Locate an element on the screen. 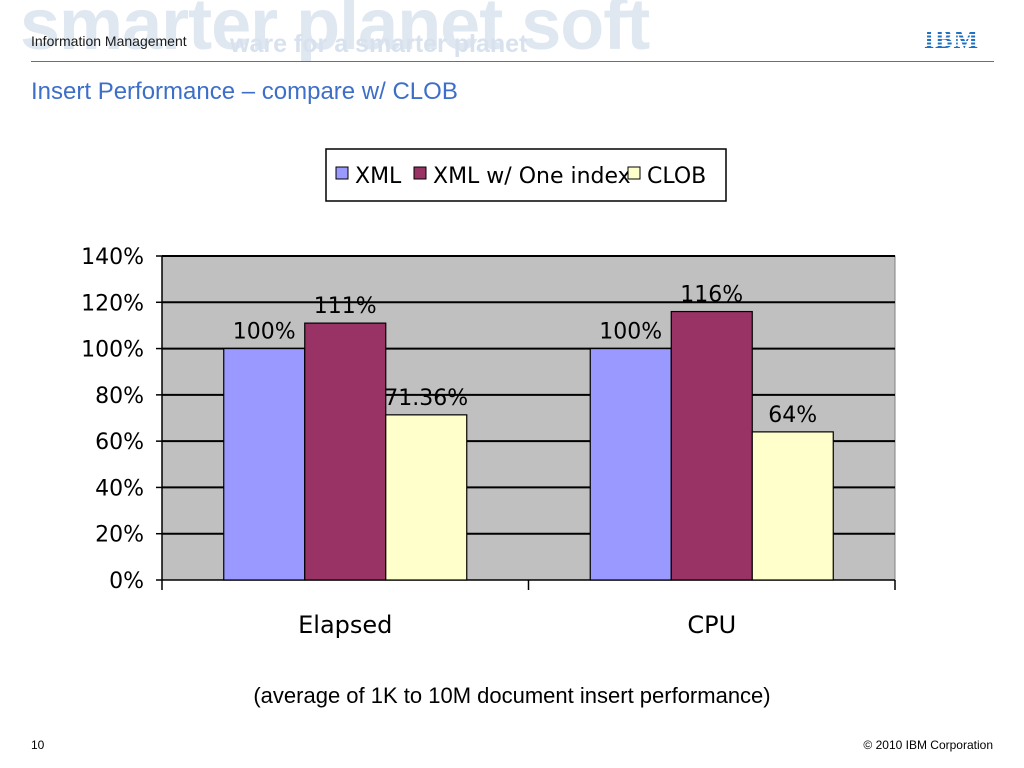 The image size is (1024, 768). x-tick-label: CPU is located at coordinates (711, 625).